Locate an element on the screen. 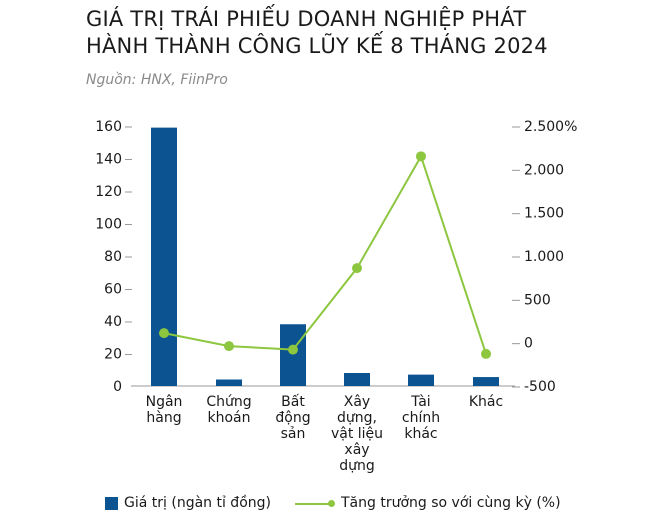 Image resolution: width=669 pixels, height=522 pixels. left-tick-label: 160 is located at coordinates (108, 127).